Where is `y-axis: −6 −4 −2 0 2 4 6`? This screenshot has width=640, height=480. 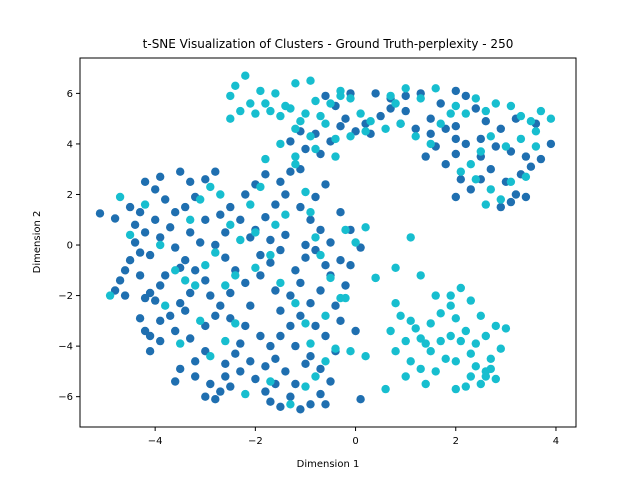 y-axis: −6 −4 −2 0 2 4 6 is located at coordinates (69, 246).